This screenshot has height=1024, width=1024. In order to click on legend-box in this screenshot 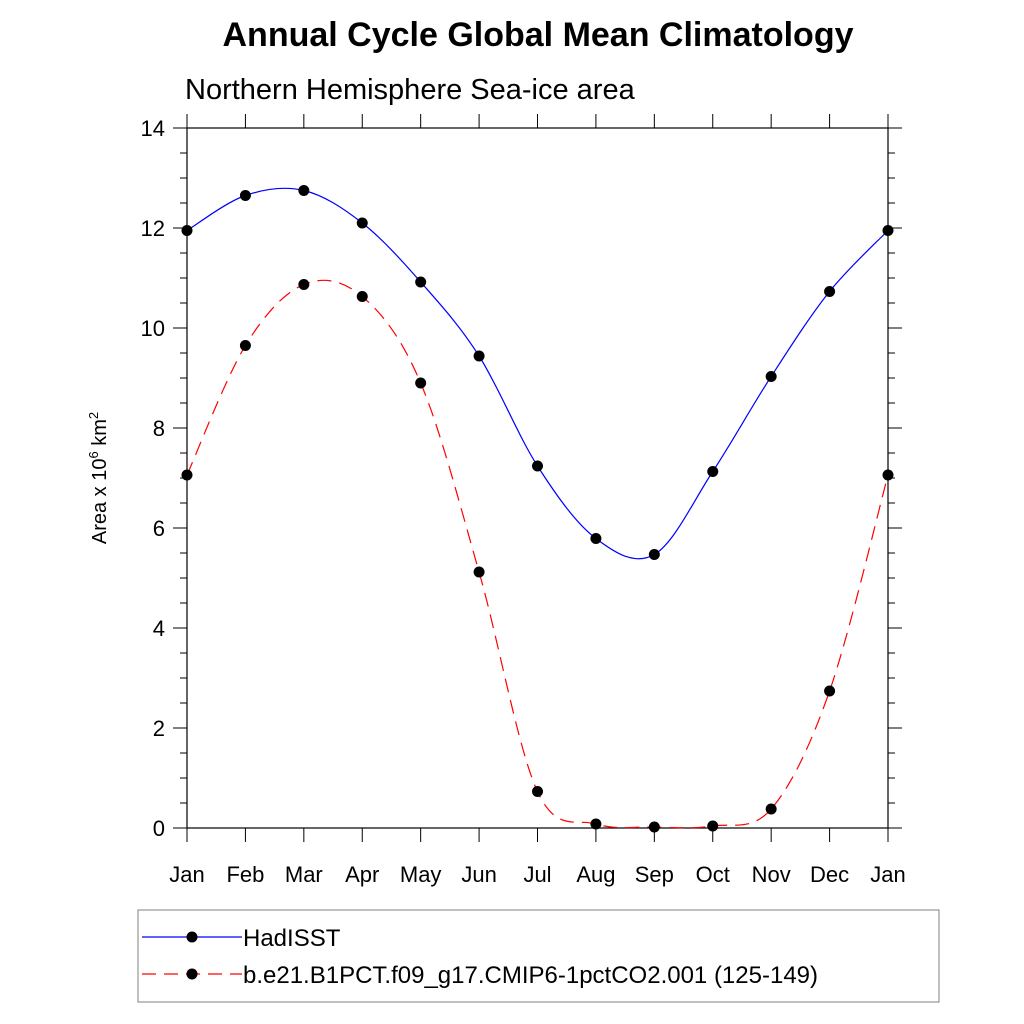, I will do `click(538, 956)`.